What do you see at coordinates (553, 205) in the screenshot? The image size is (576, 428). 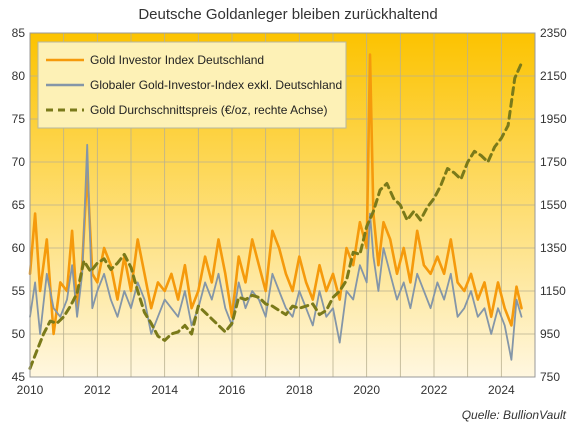 I see `y-right-tick-label: 1550` at bounding box center [553, 205].